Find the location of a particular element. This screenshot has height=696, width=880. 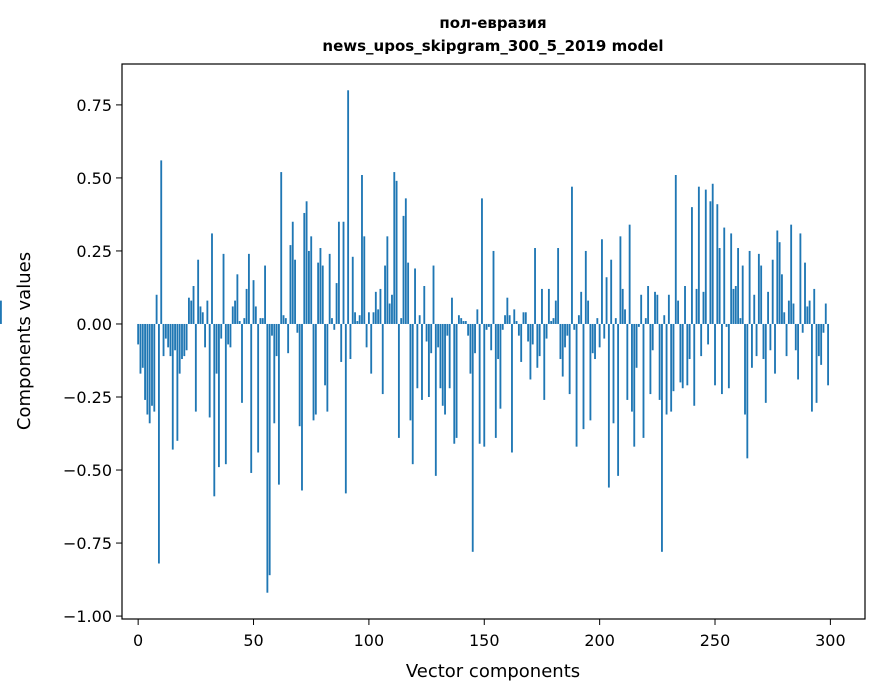

x-tick-label: 150 is located at coordinates (484, 640).